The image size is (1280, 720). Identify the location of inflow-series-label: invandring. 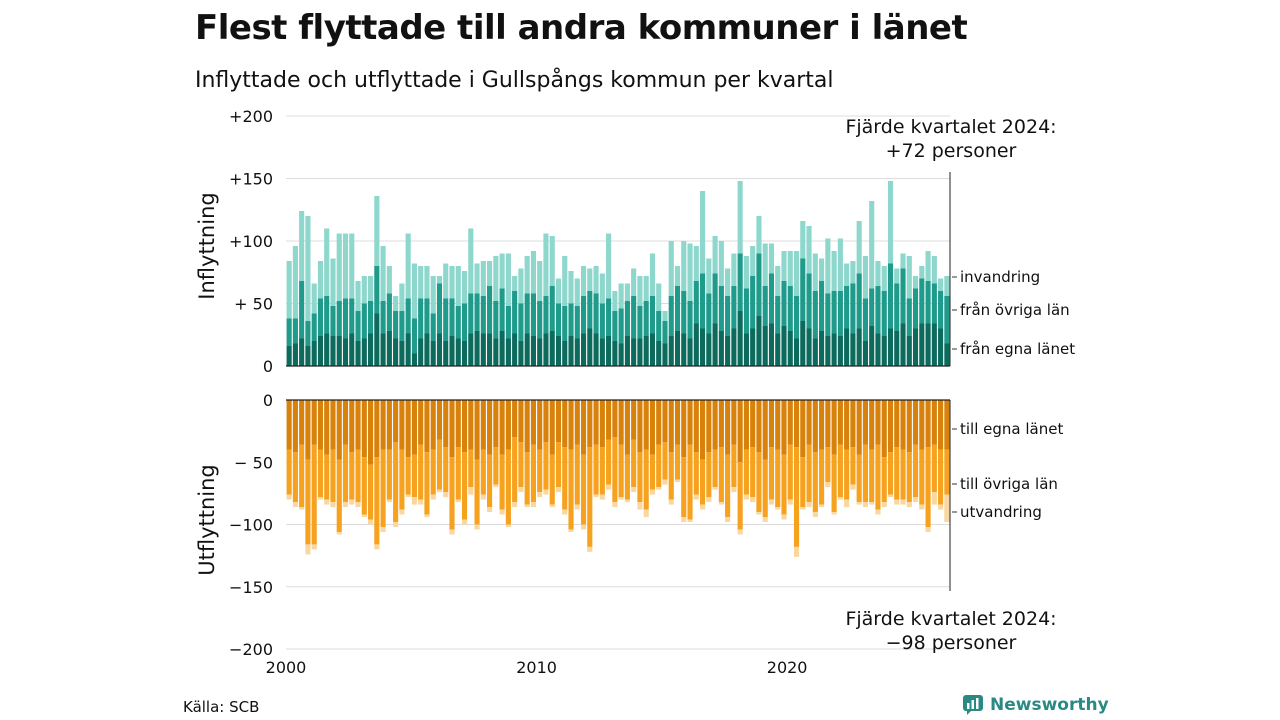
(1000, 277).